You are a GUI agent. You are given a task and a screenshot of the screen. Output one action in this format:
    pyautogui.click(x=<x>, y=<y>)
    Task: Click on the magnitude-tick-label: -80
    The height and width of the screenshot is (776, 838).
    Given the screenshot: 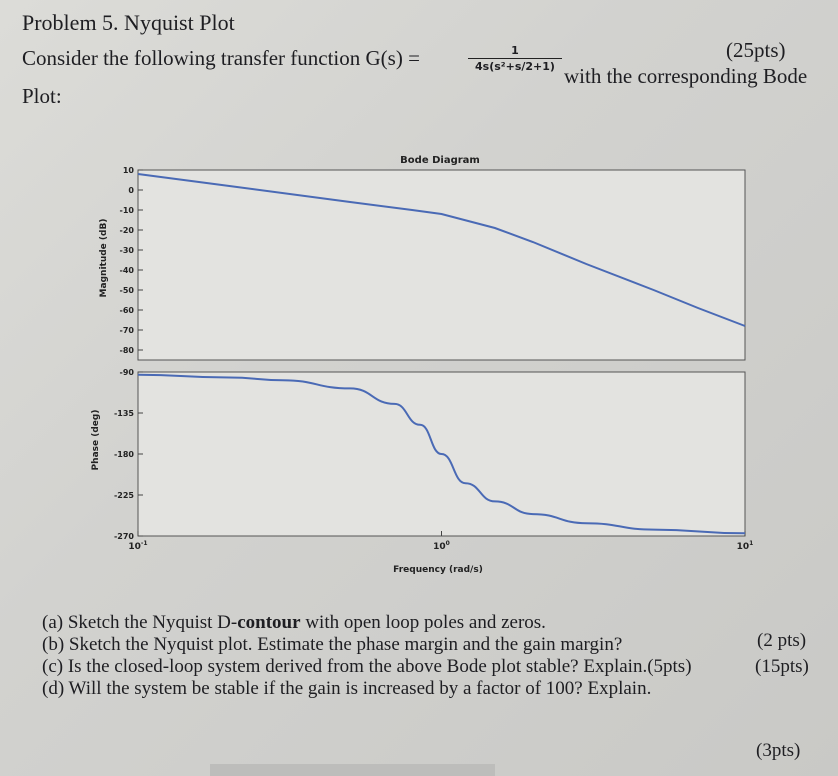 What is the action you would take?
    pyautogui.click(x=127, y=350)
    